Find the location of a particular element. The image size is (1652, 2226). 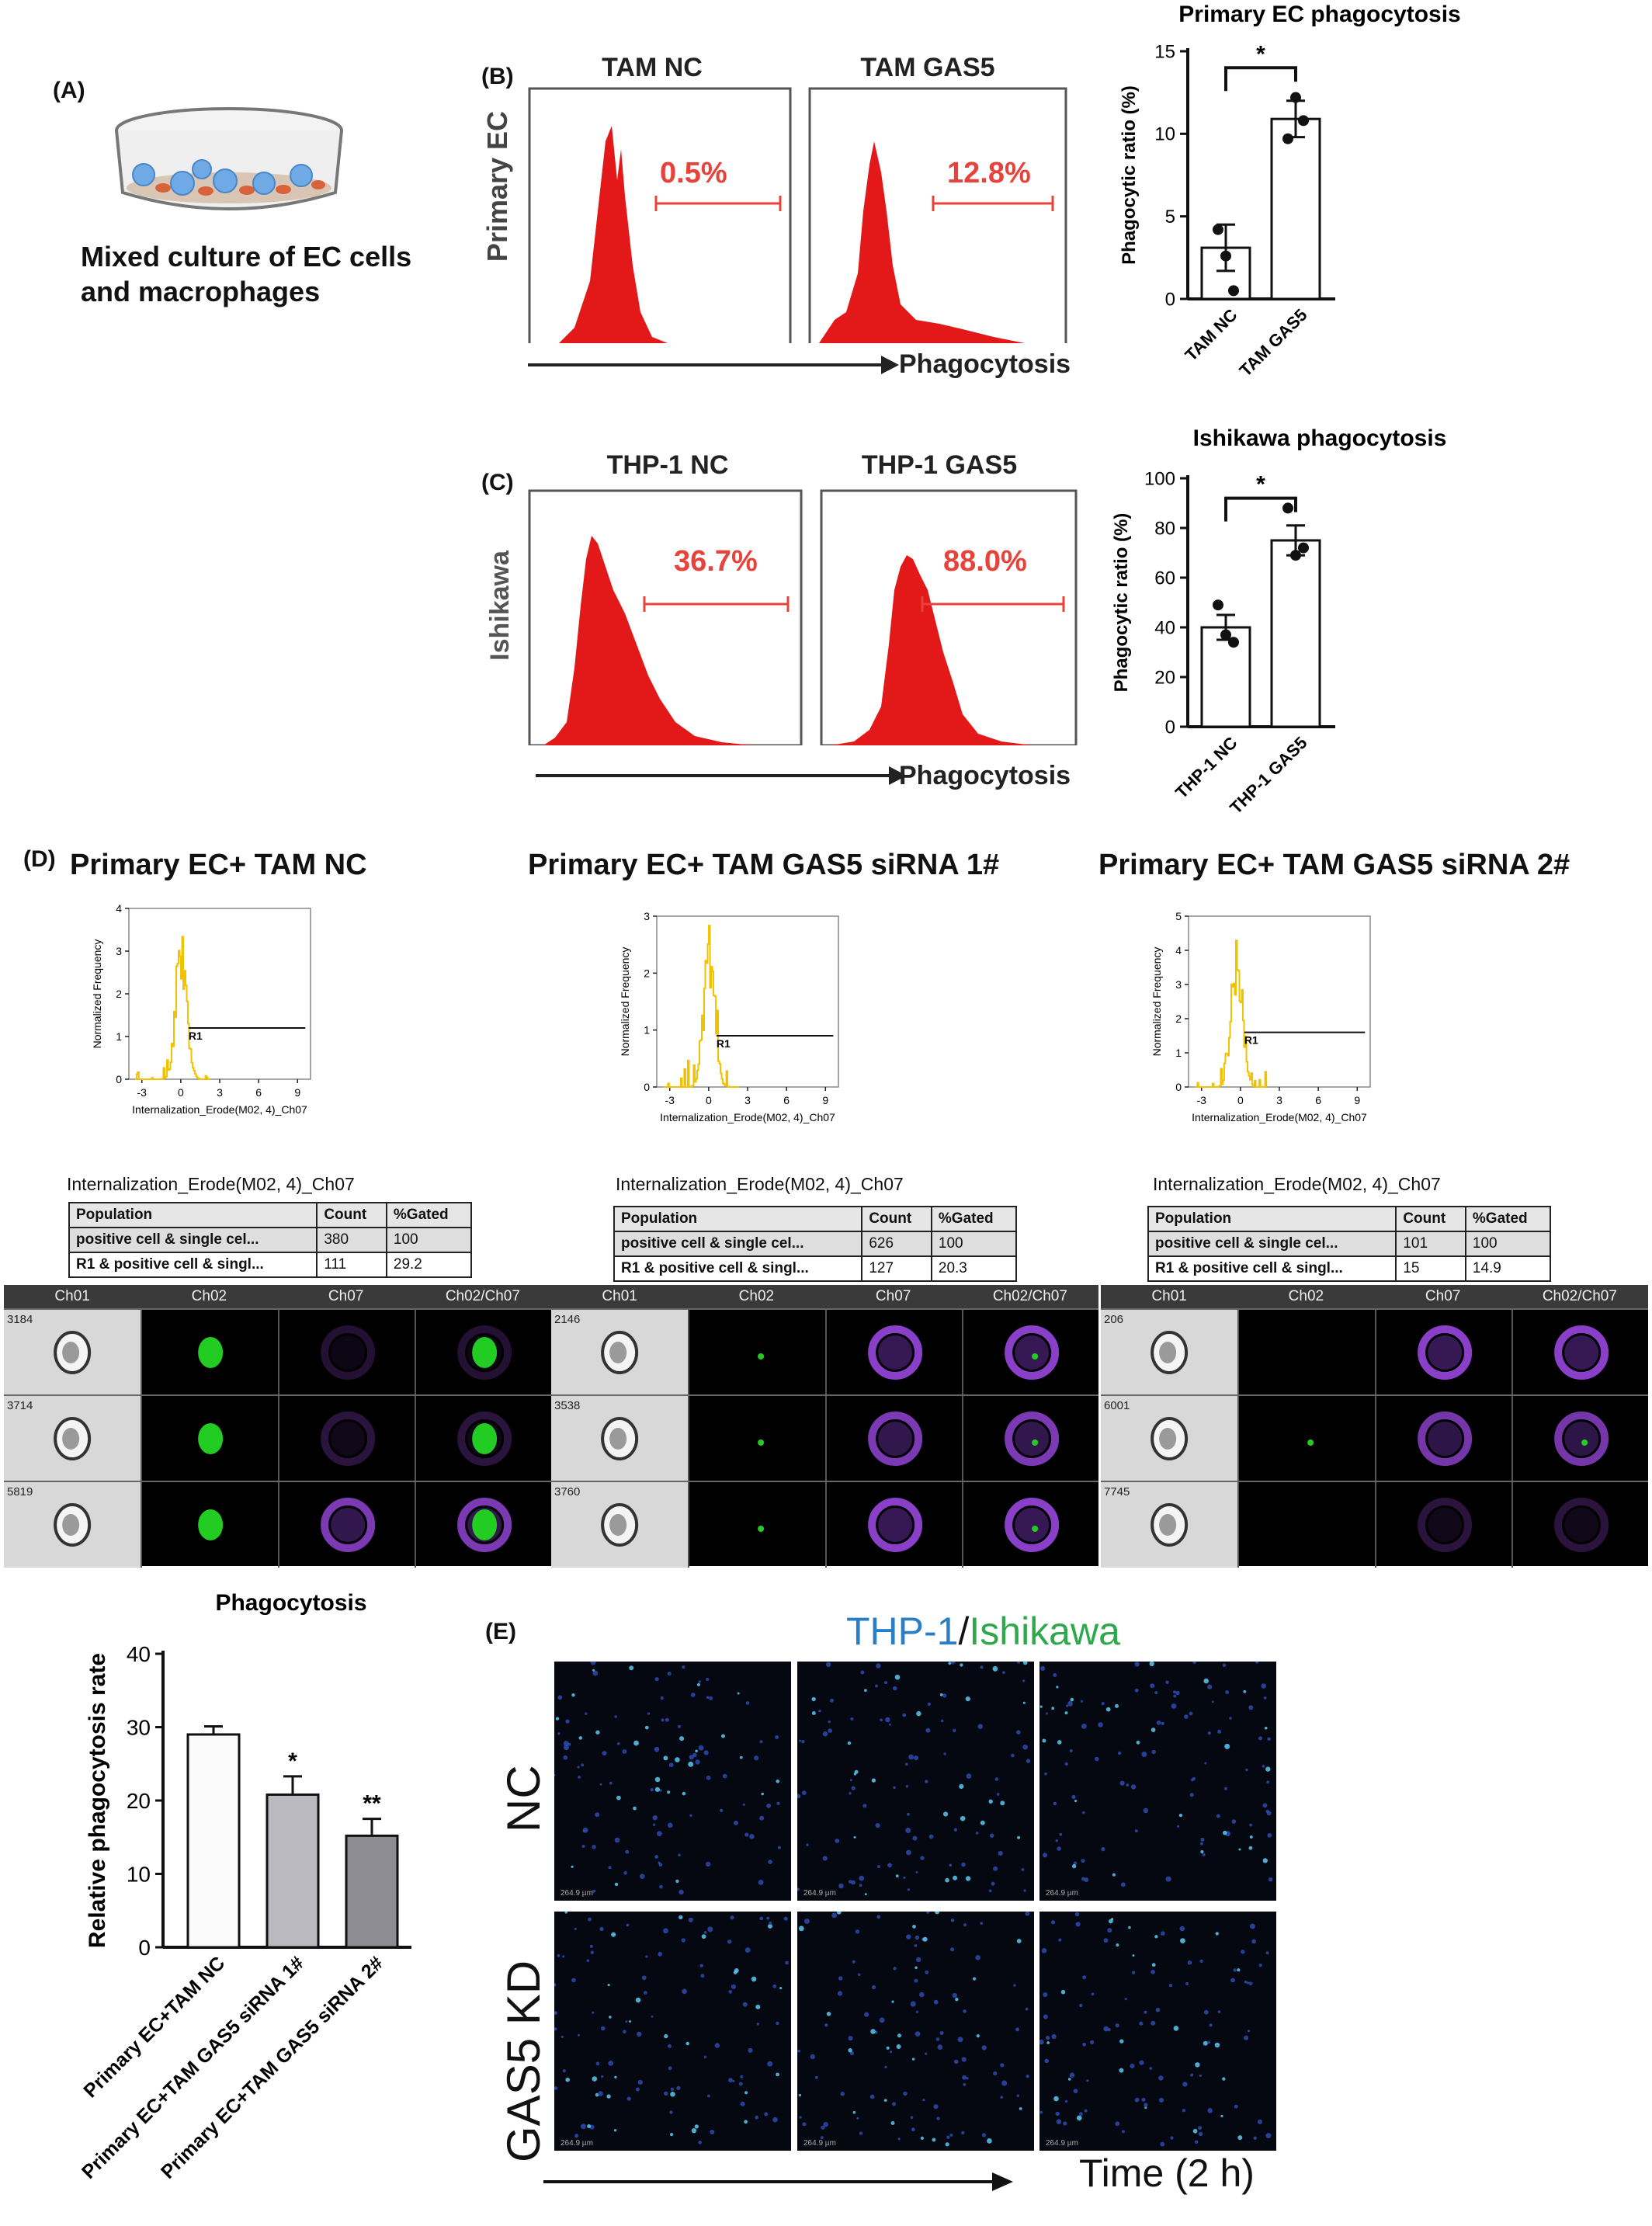

flow-histogram-b is located at coordinates (797, 215).